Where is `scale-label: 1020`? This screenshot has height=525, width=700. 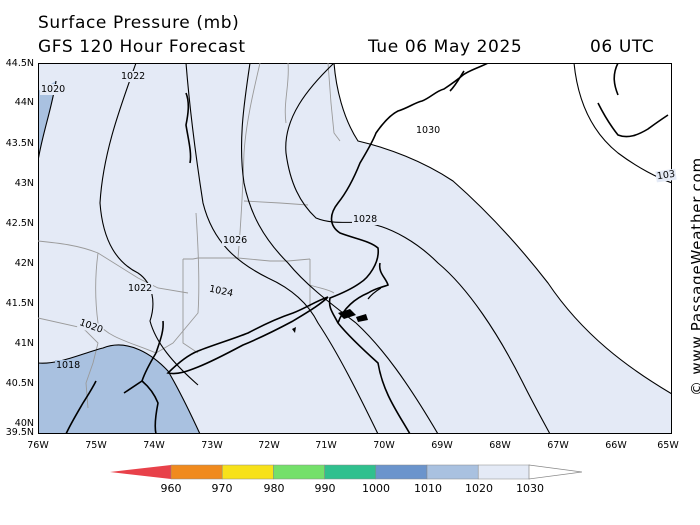 scale-label: 1020 is located at coordinates (479, 488).